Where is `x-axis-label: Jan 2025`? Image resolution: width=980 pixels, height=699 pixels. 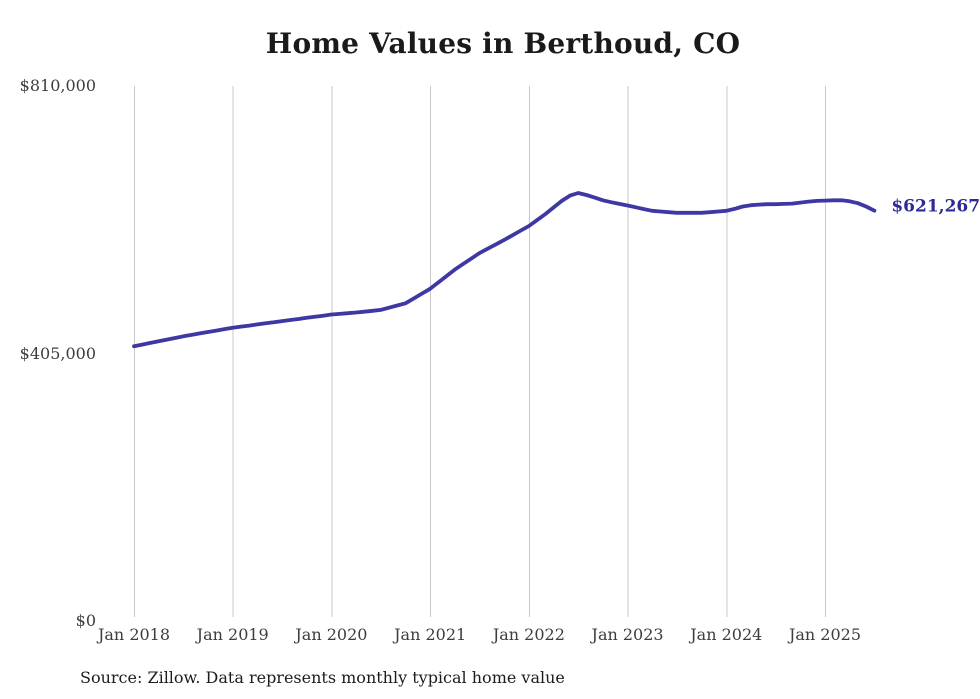
x-axis-label: Jan 2025 is located at coordinates (825, 634).